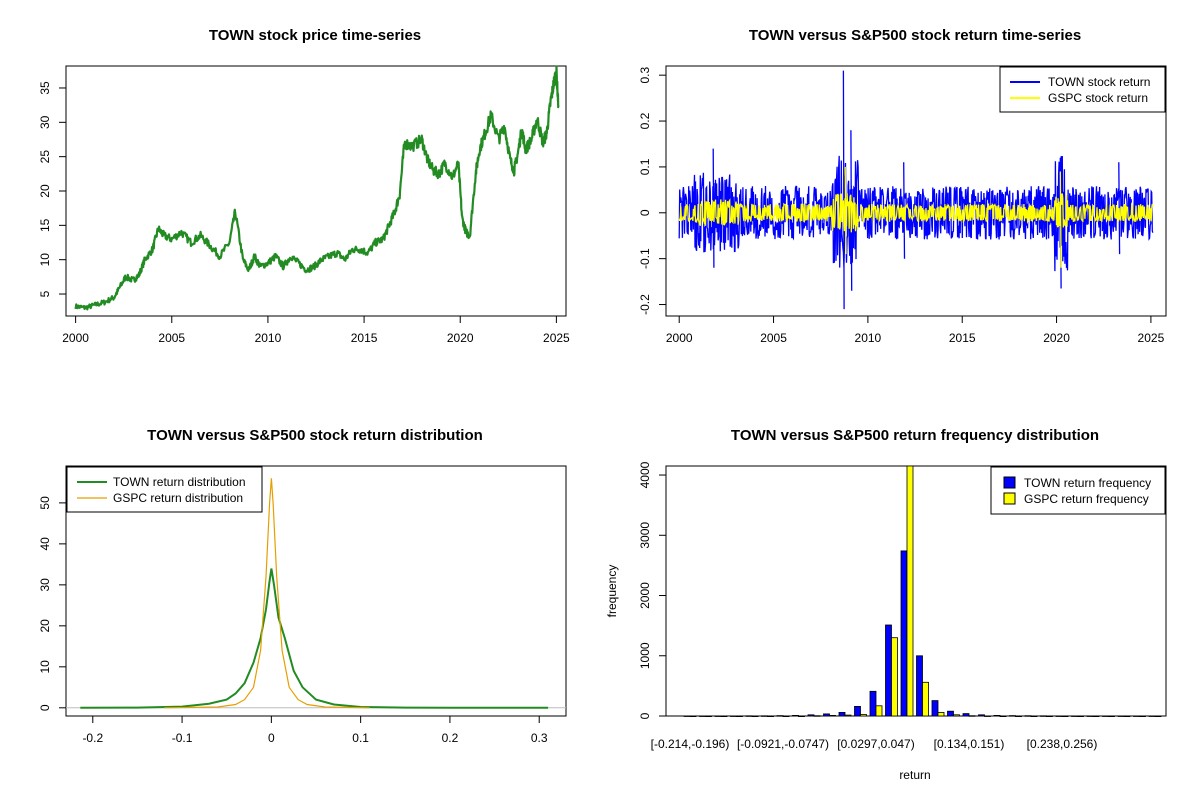 This screenshot has height=800, width=1200. Describe the element at coordinates (45, 503) in the screenshot. I see `chart2-y-tick-label: 50` at that location.